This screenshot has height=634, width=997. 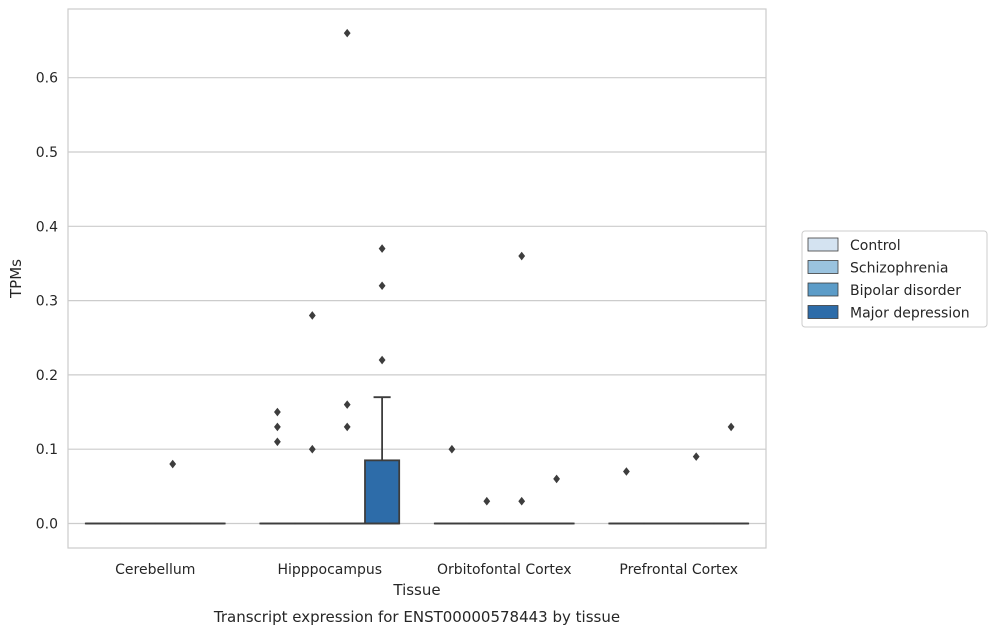 I want to click on x-axis-label: Tissue, so click(x=416, y=590).